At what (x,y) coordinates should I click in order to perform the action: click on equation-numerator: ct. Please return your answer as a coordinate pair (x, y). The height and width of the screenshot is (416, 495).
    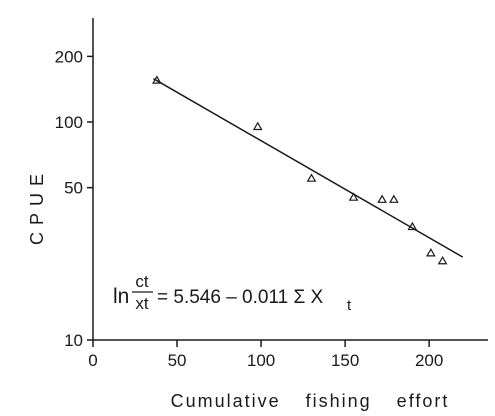
    Looking at the image, I should click on (142, 281).